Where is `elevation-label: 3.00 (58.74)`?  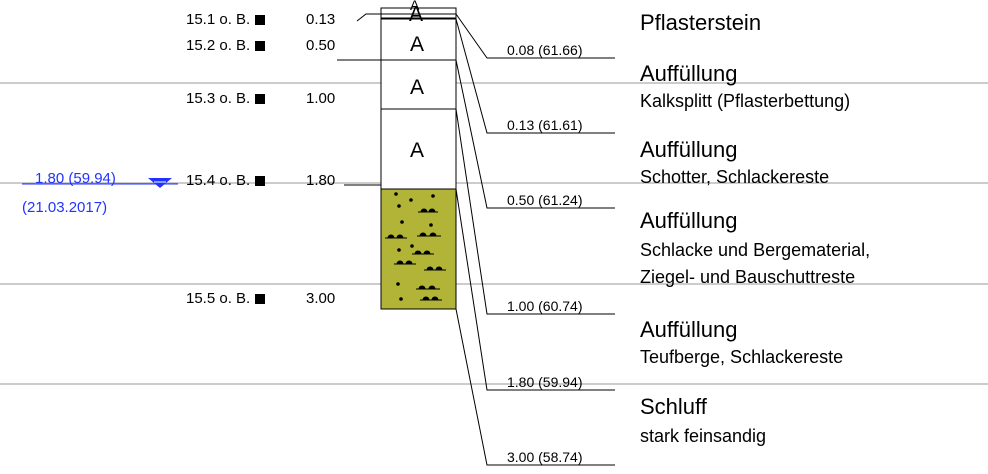
elevation-label: 3.00 (58.74) is located at coordinates (545, 457).